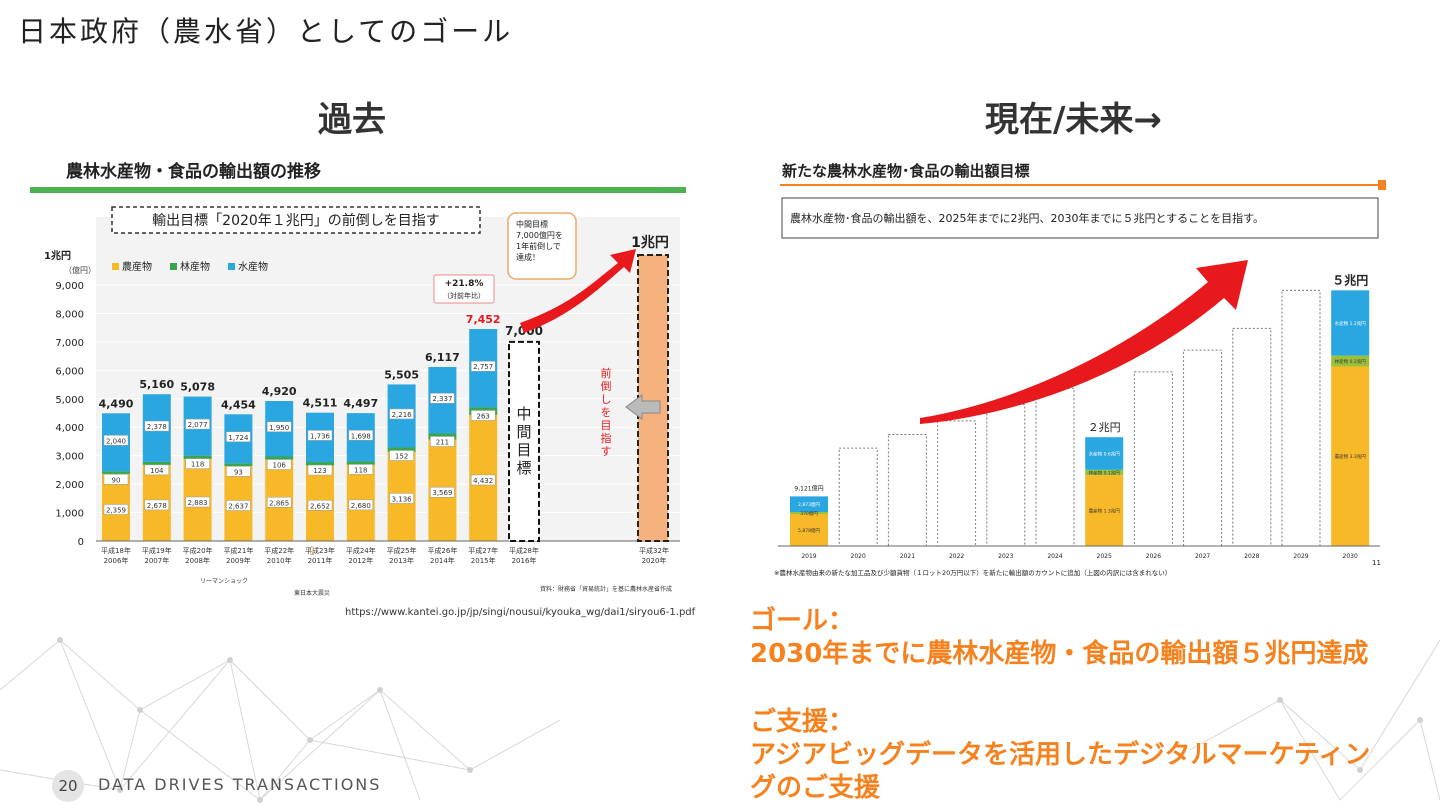  I want to click on chart-title: 新たな農林水産物･食品の輸出額目標, so click(906, 171).